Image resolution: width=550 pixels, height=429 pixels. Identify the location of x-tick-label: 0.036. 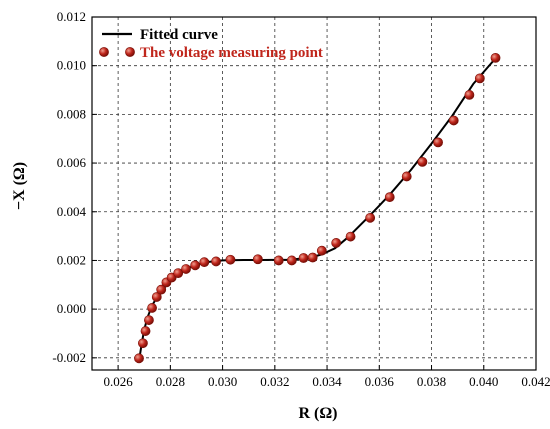
(380, 381).